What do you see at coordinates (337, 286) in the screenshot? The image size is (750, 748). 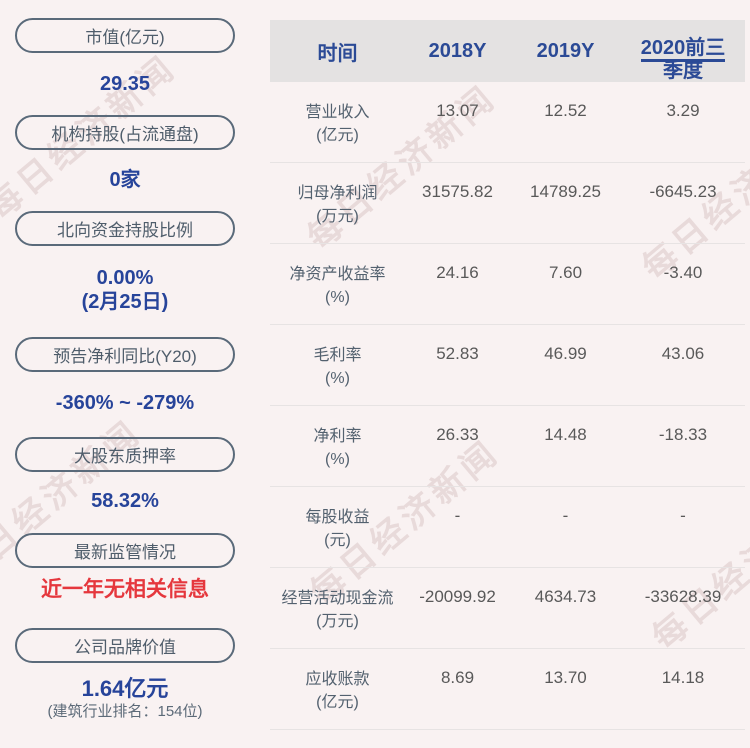 I see `row-label: 净资产收益率 (%)` at bounding box center [337, 286].